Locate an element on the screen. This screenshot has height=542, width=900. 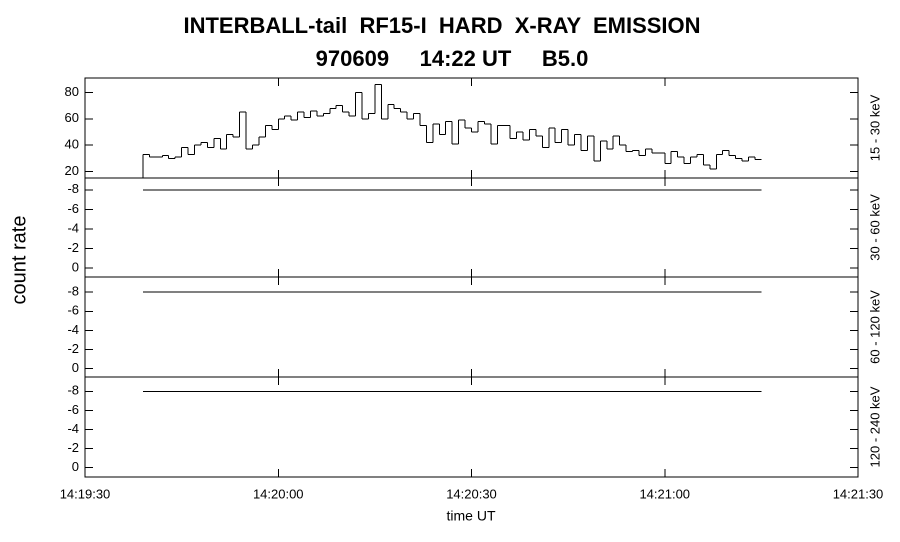
step-connector is located at coordinates (449, 131).